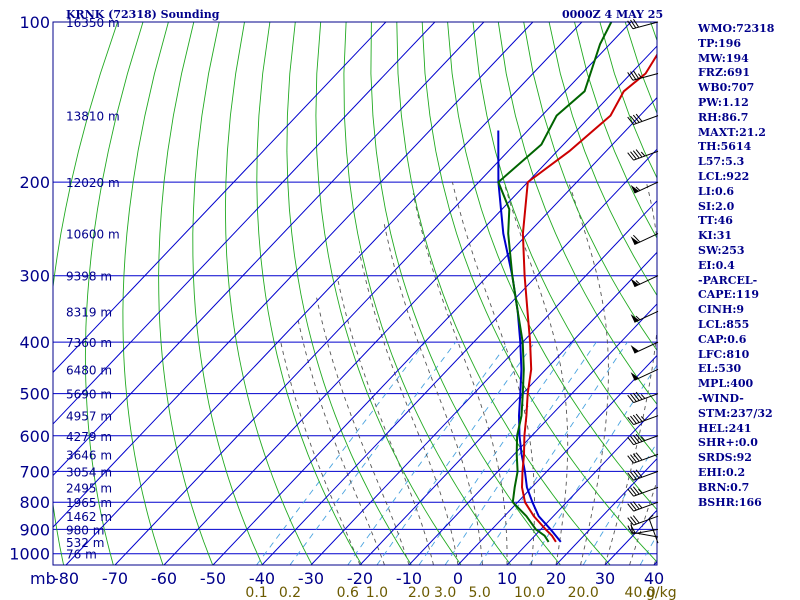  What do you see at coordinates (556, 578) in the screenshot?
I see `temperature-tick-label: 20` at bounding box center [556, 578].